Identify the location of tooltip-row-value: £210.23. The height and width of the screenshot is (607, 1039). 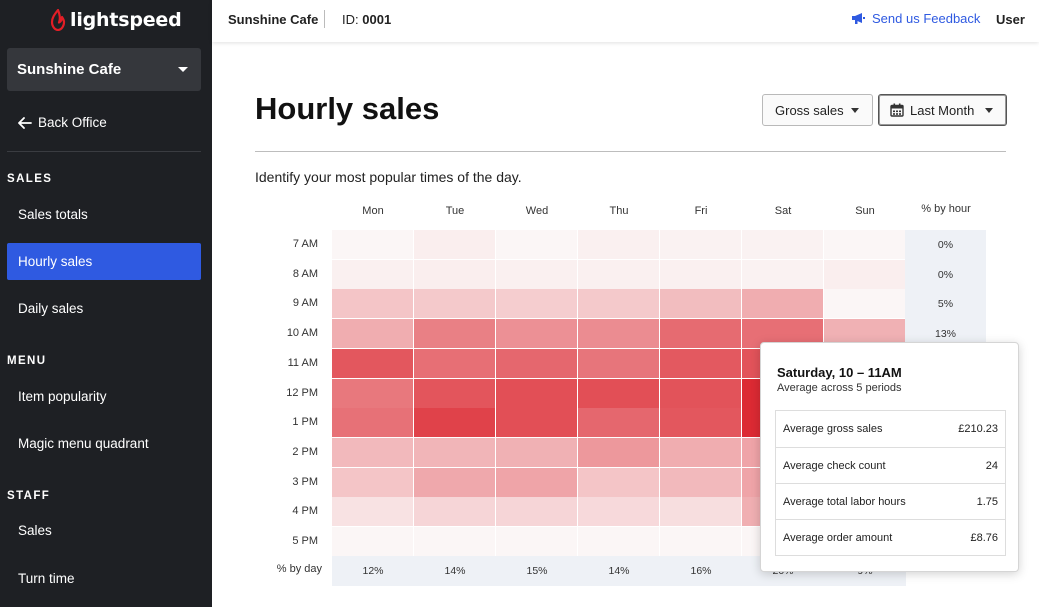
(978, 429).